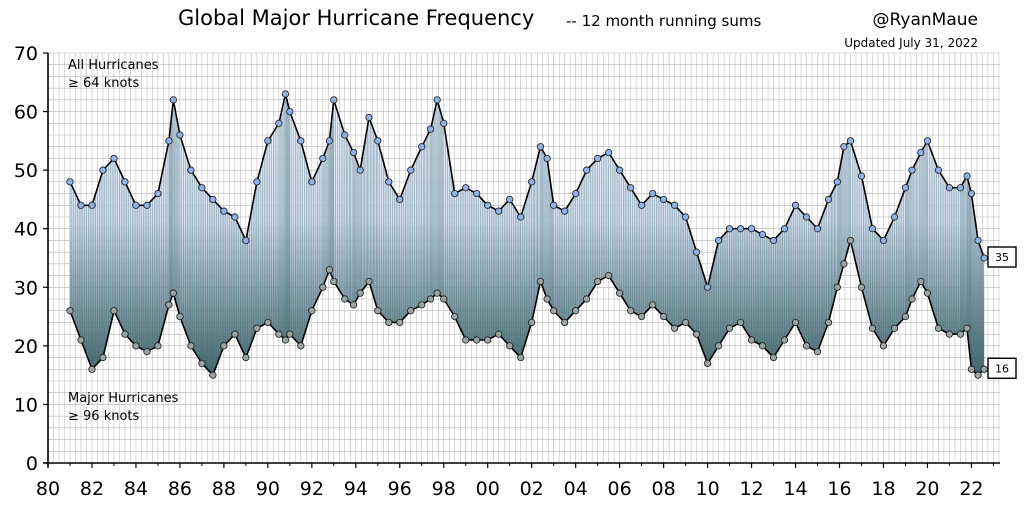 The height and width of the screenshot is (510, 1024). Describe the element at coordinates (1002, 312) in the screenshot. I see `end-value-boxes: 35 16` at that location.